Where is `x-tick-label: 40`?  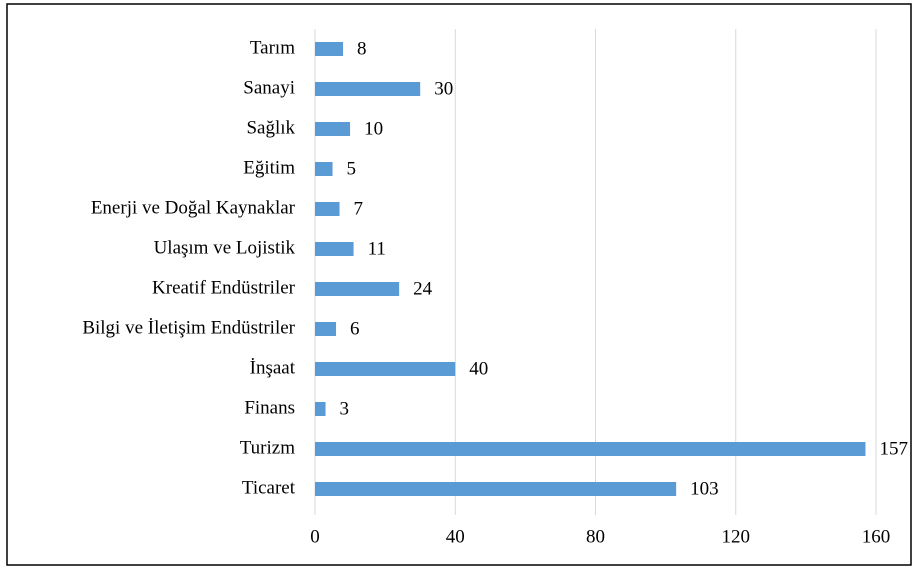 x-tick-label: 40 is located at coordinates (455, 536).